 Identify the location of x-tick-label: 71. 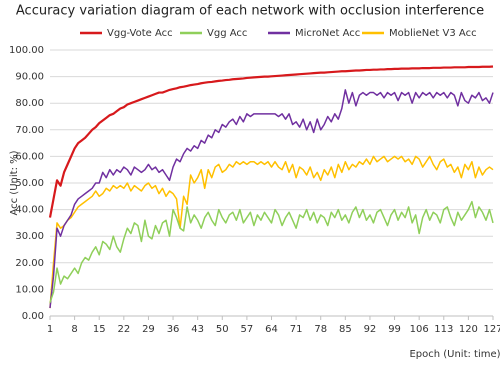
(296, 329).